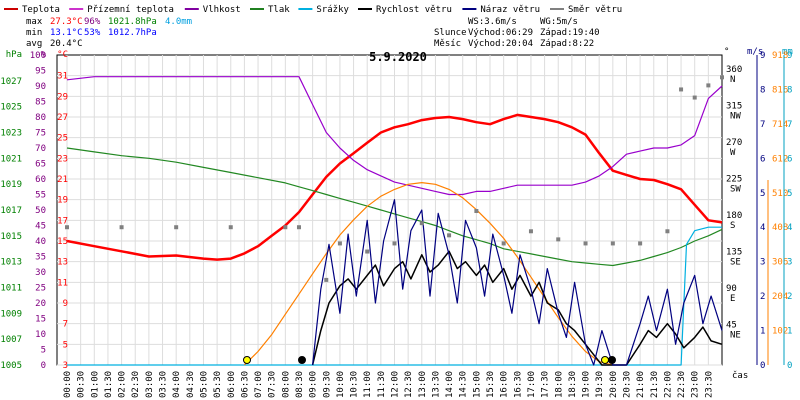  What do you see at coordinates (789, 332) in the screenshot?
I see `mm-tick-label: 1` at bounding box center [789, 332].